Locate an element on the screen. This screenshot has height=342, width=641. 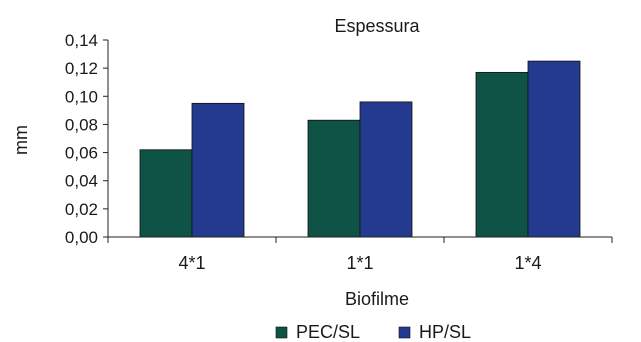
y-tick-label: 0,10 is located at coordinates (81, 96).